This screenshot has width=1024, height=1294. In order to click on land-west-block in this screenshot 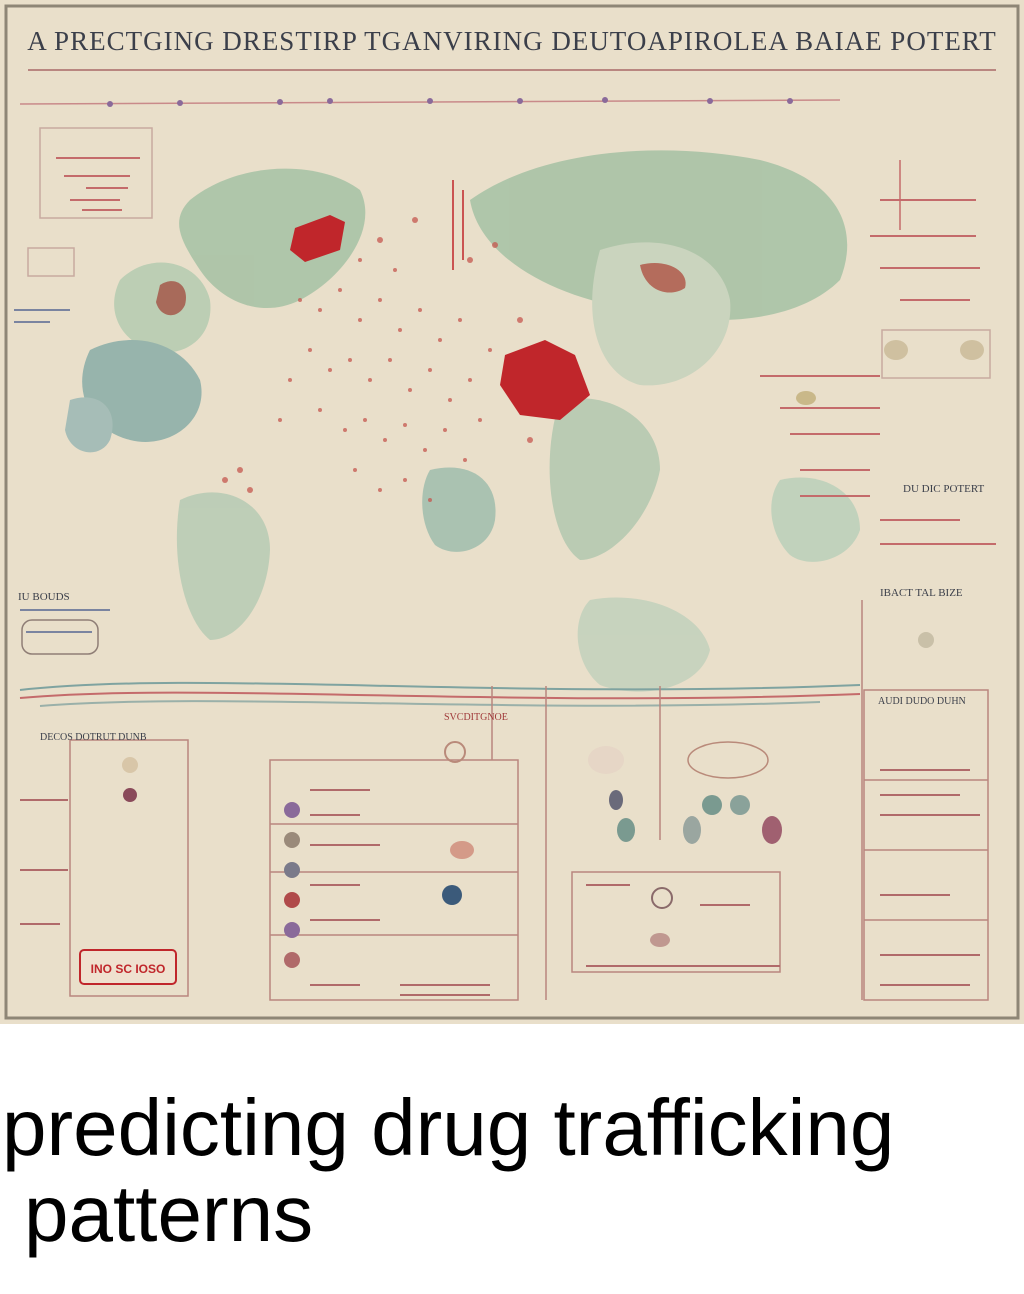, I will do `click(142, 391)`.